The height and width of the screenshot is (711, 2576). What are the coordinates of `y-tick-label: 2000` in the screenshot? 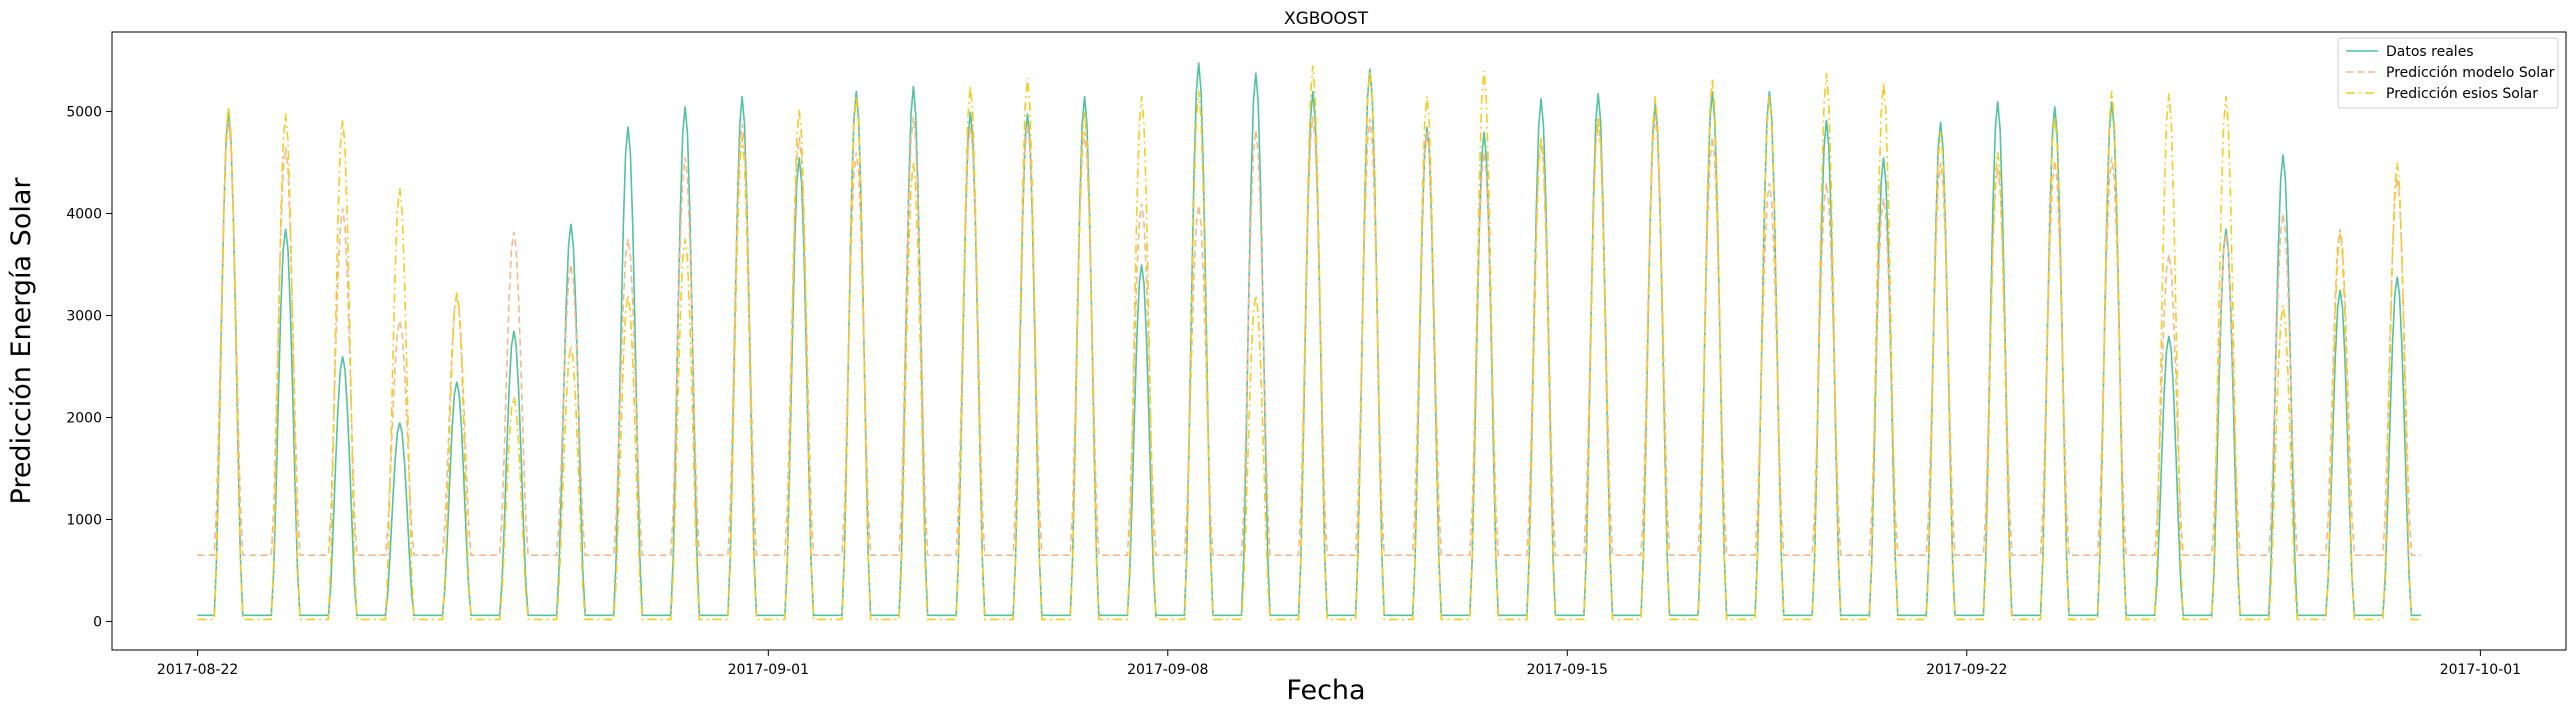 It's located at (84, 418).